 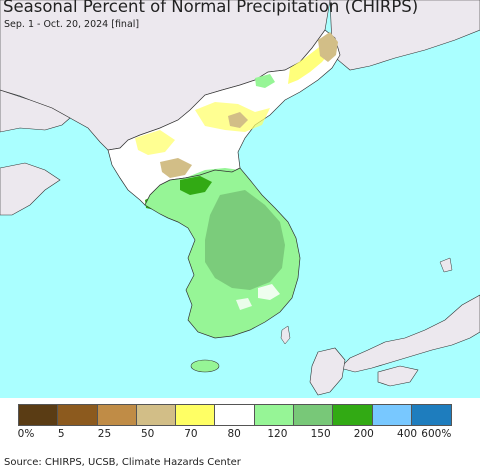 I want to click on sk-medium-green, so click(x=245, y=240).